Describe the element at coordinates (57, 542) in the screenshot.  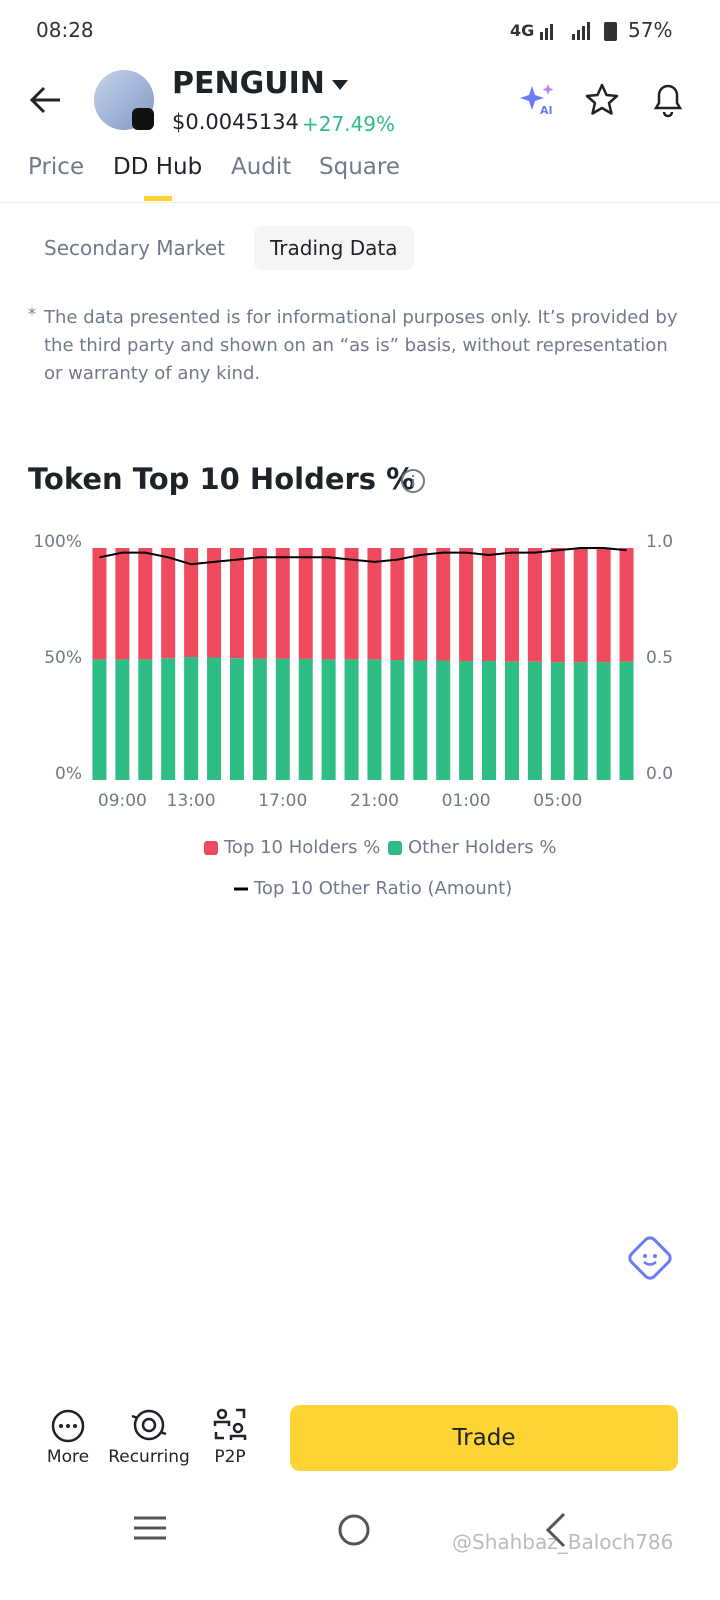
I see `y-tick-label: 100%` at that location.